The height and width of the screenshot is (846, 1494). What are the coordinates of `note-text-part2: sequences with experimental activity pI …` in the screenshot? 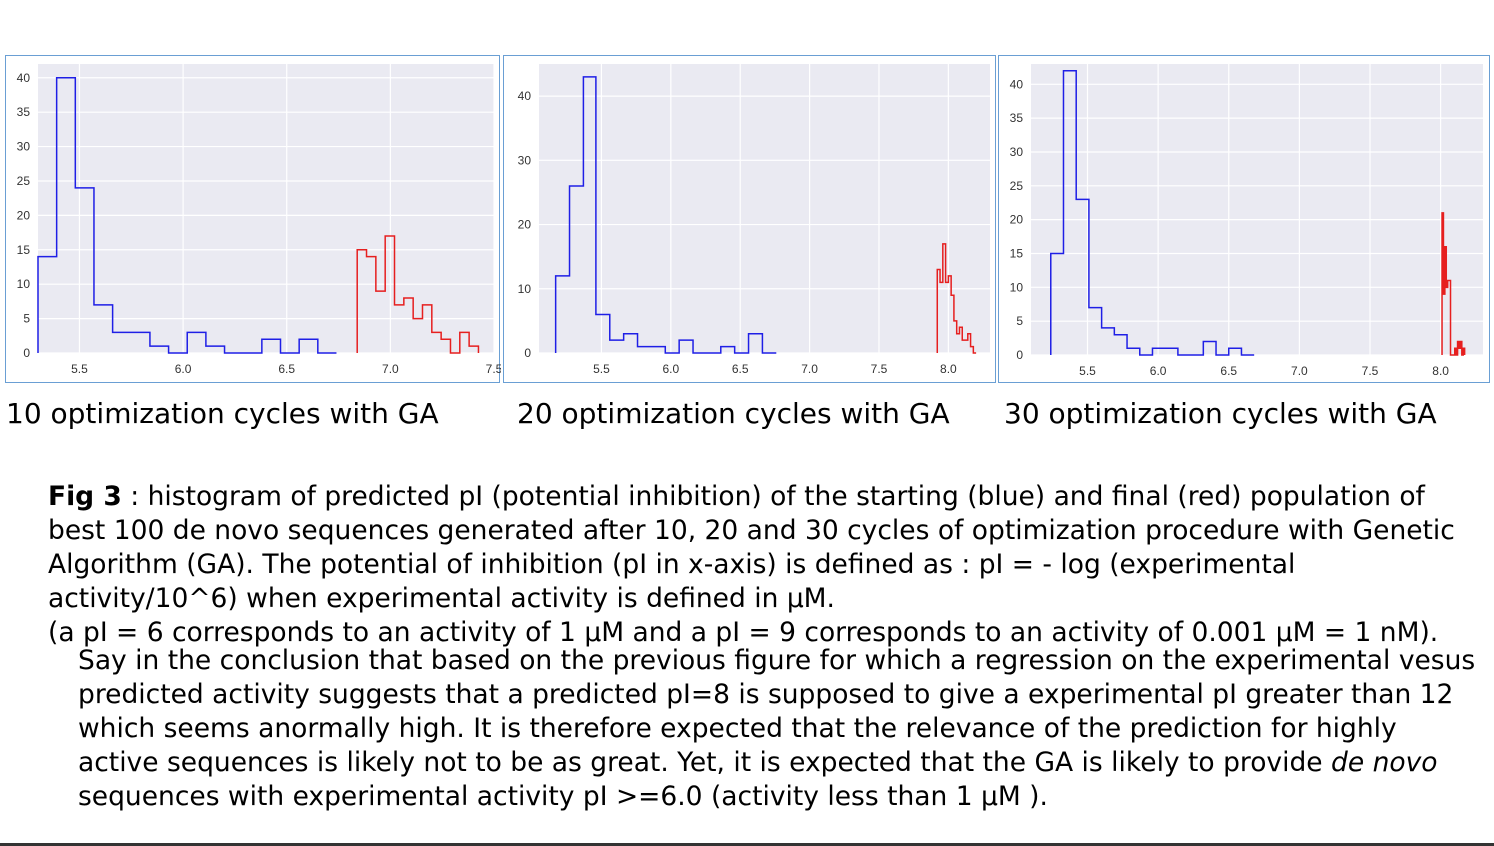 It's located at (563, 796).